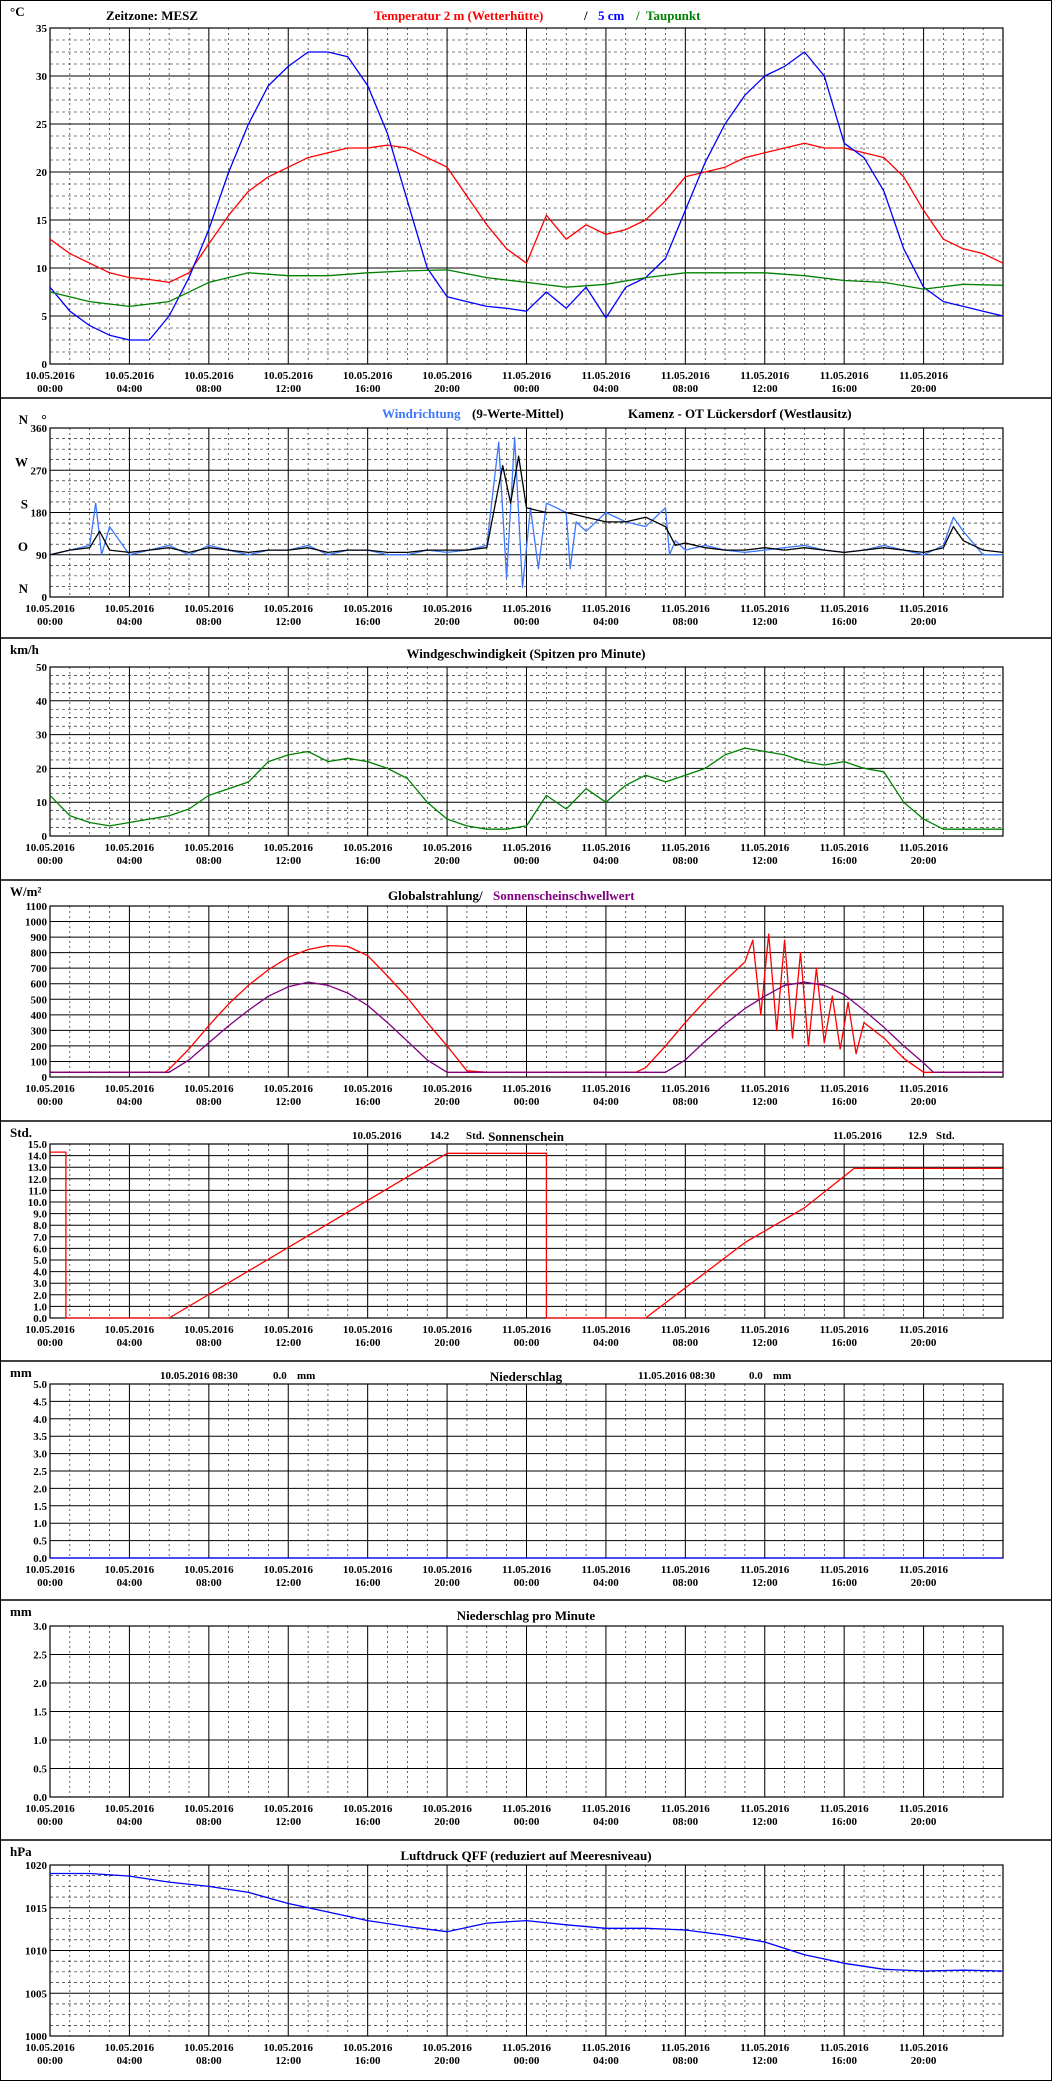  Describe the element at coordinates (40, 1215) in the screenshot. I see `y-tick-label: 9.0` at that location.